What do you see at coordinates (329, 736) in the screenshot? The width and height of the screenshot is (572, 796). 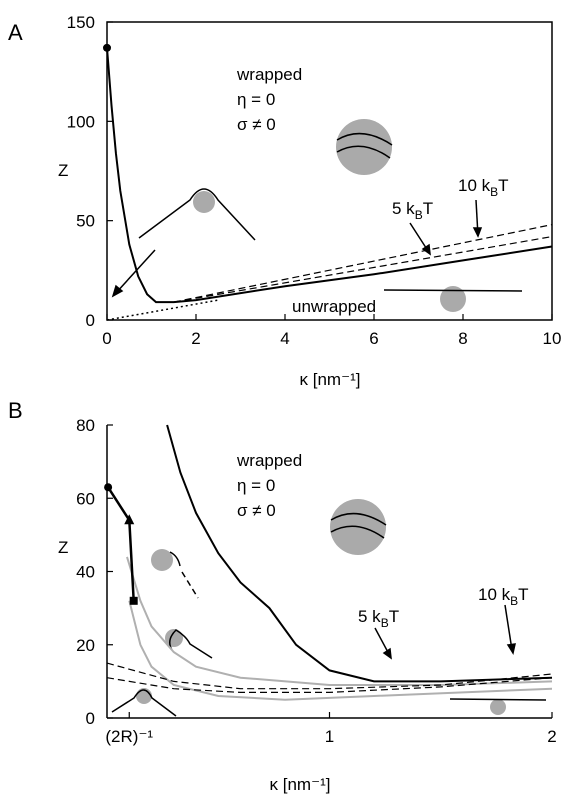 I see `x-tick-label: 1` at bounding box center [329, 736].